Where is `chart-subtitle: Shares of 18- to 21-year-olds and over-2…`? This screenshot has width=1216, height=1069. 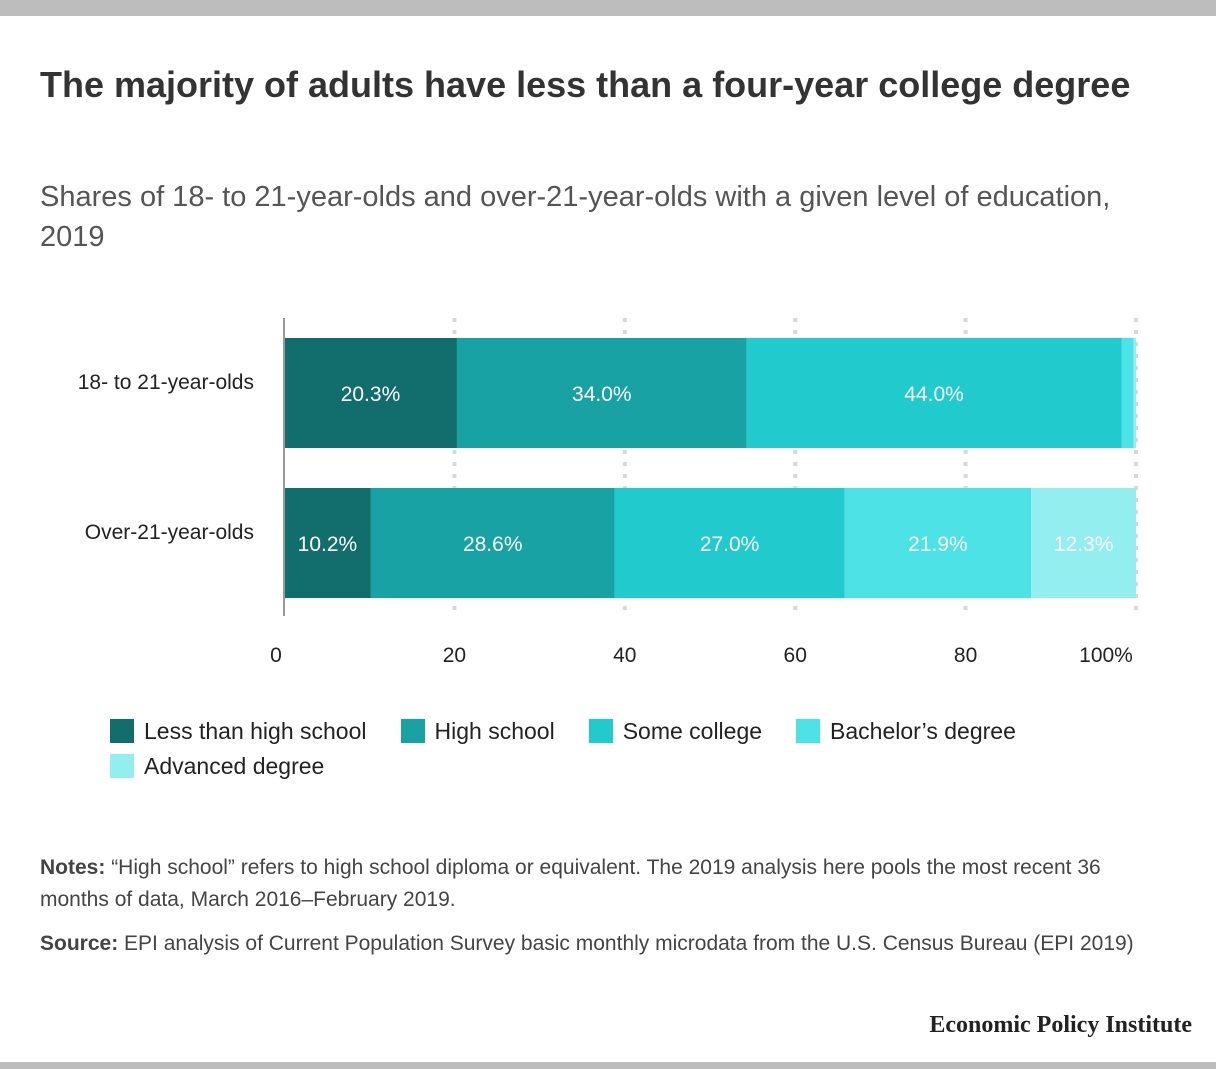 chart-subtitle: Shares of 18- to 21-year-olds and over-2… is located at coordinates (575, 217).